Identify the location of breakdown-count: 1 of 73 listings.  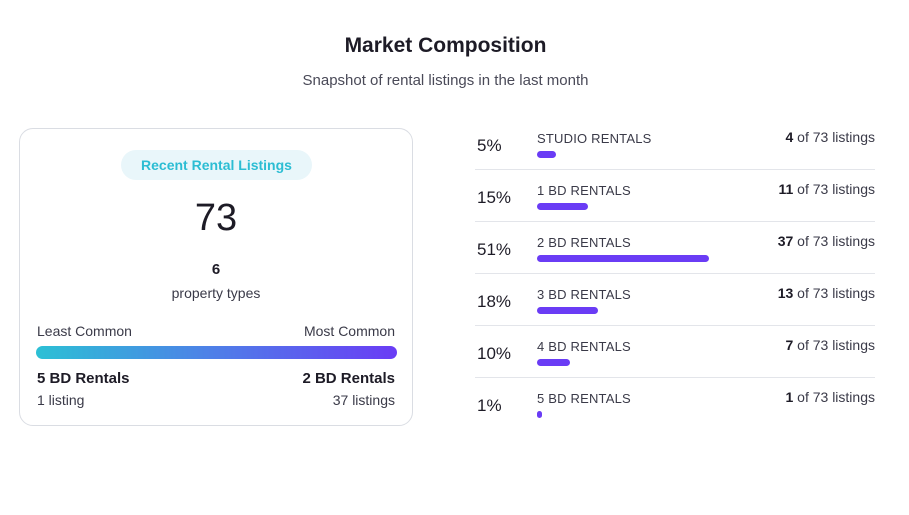
(830, 397).